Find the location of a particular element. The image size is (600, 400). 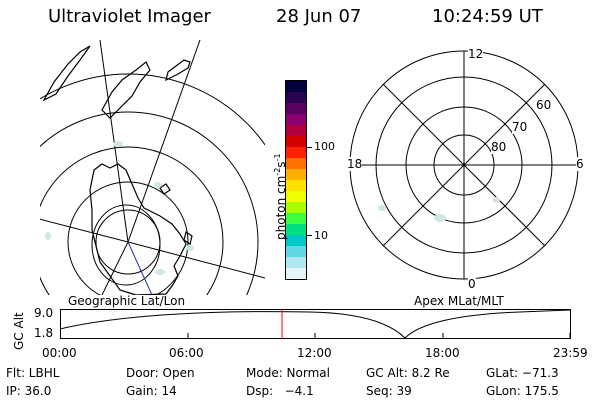

altitude-curve is located at coordinates (315, 324).